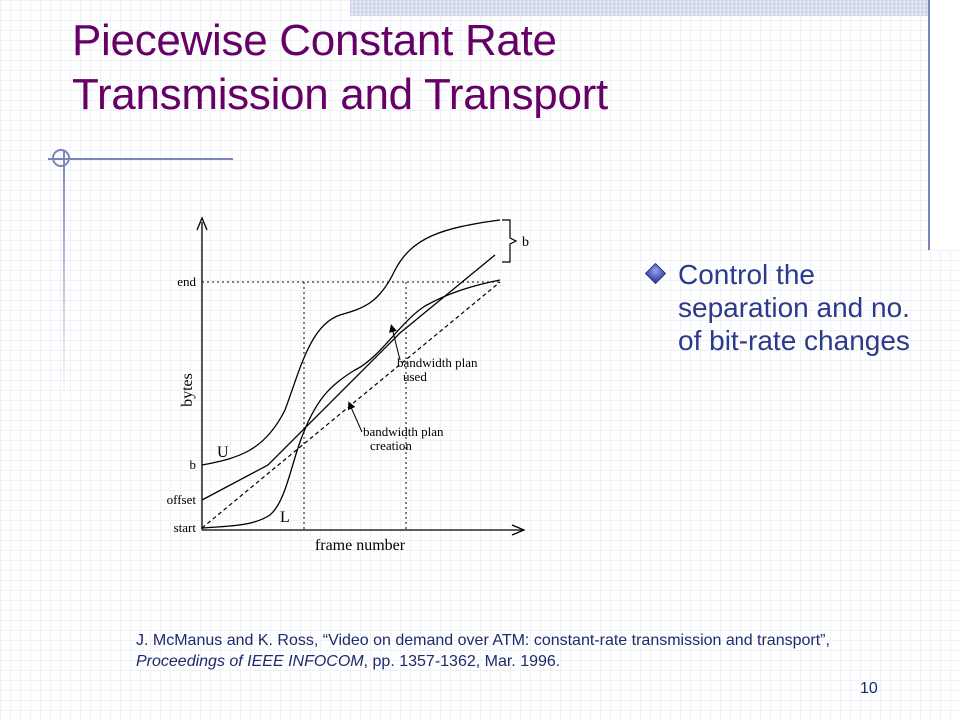  I want to click on lower-curve-l, so click(351, 404).